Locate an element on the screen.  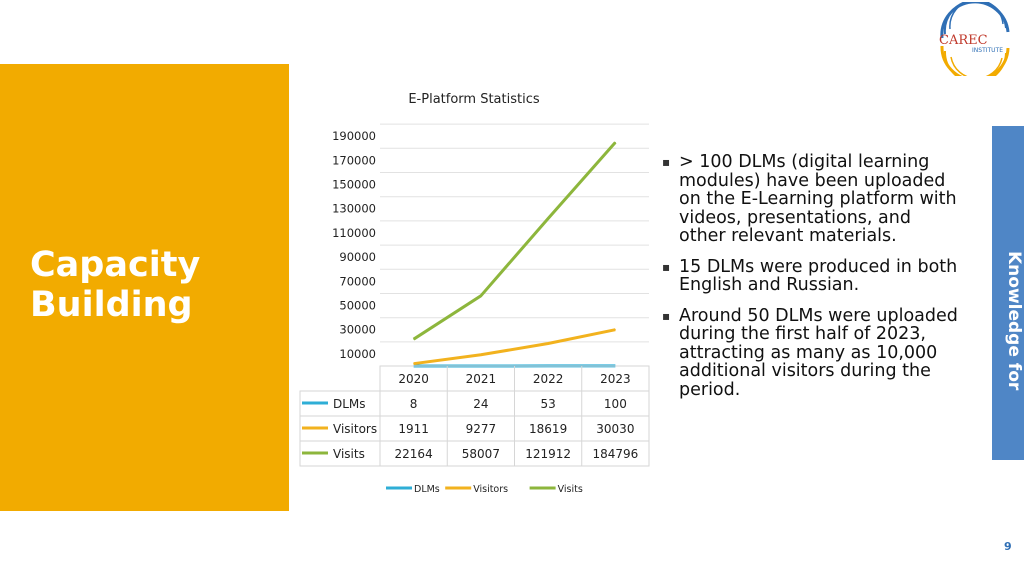
table-cell: 100 is located at coordinates (615, 404).